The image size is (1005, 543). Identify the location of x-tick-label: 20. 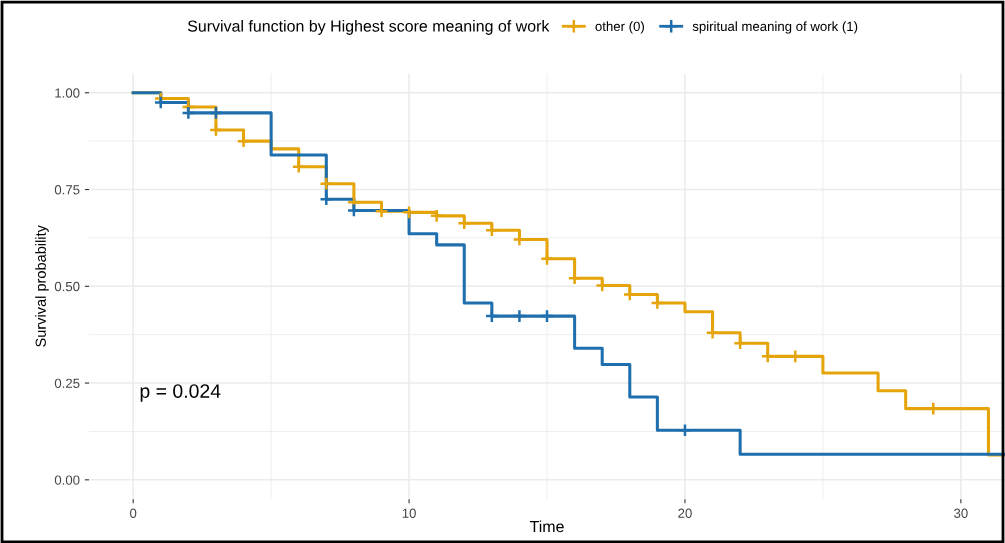
(685, 513).